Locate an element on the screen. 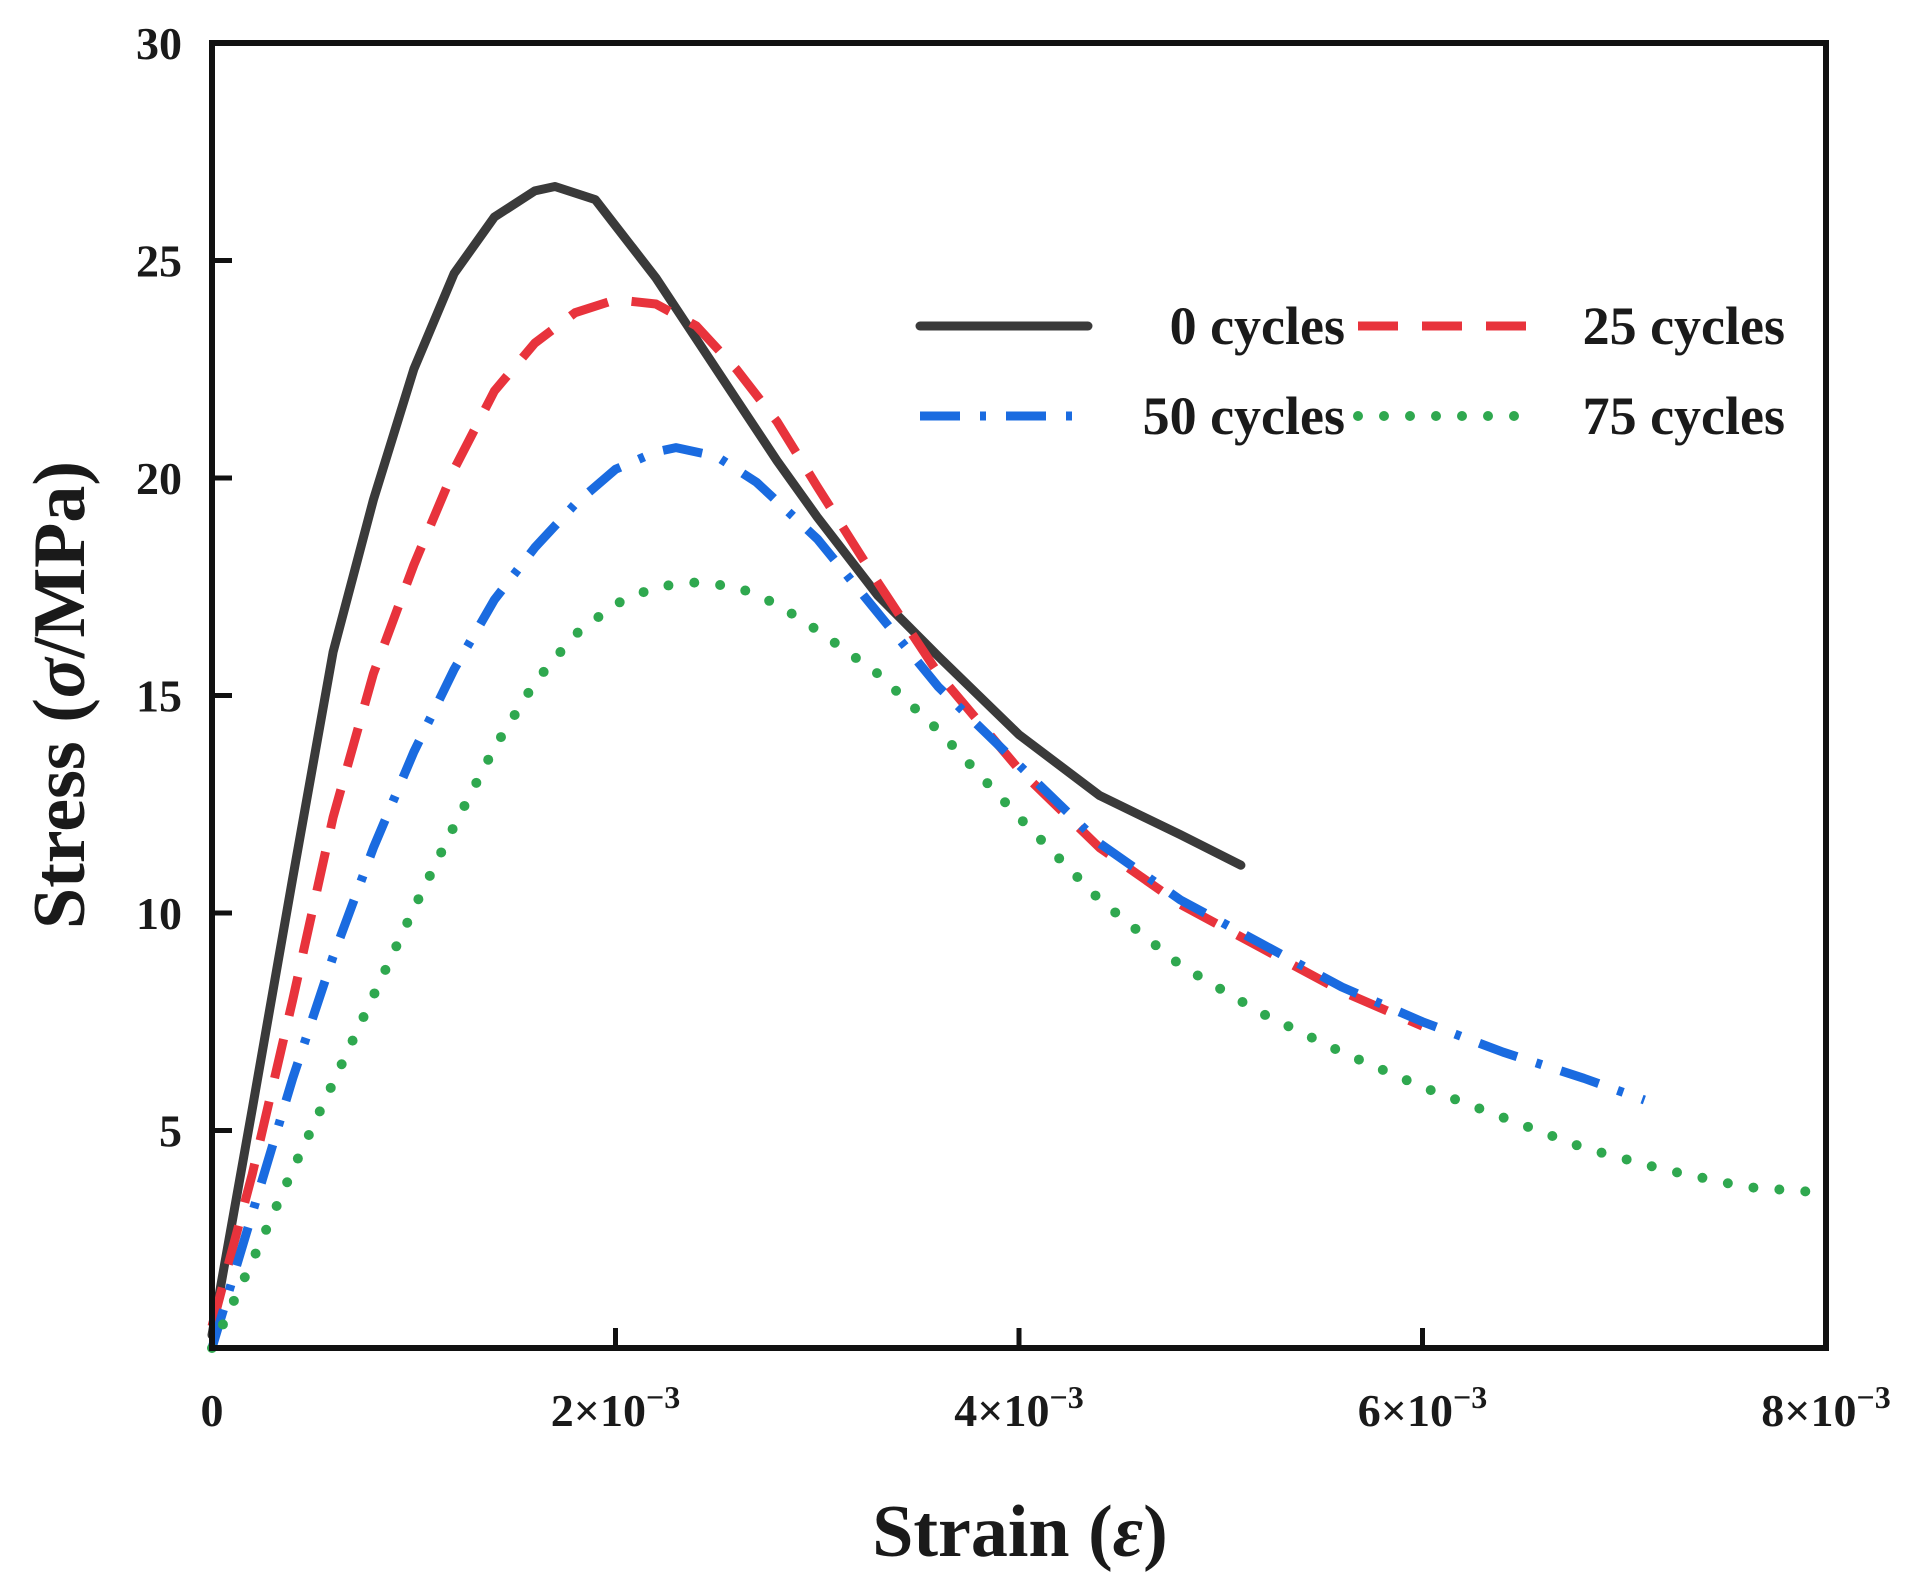 This screenshot has width=1931, height=1588. x-axis: 0 2×10⁻³ 4×10⁻³ 6×10⁻³ 8×10⁻³ is located at coordinates (1046, 1382).